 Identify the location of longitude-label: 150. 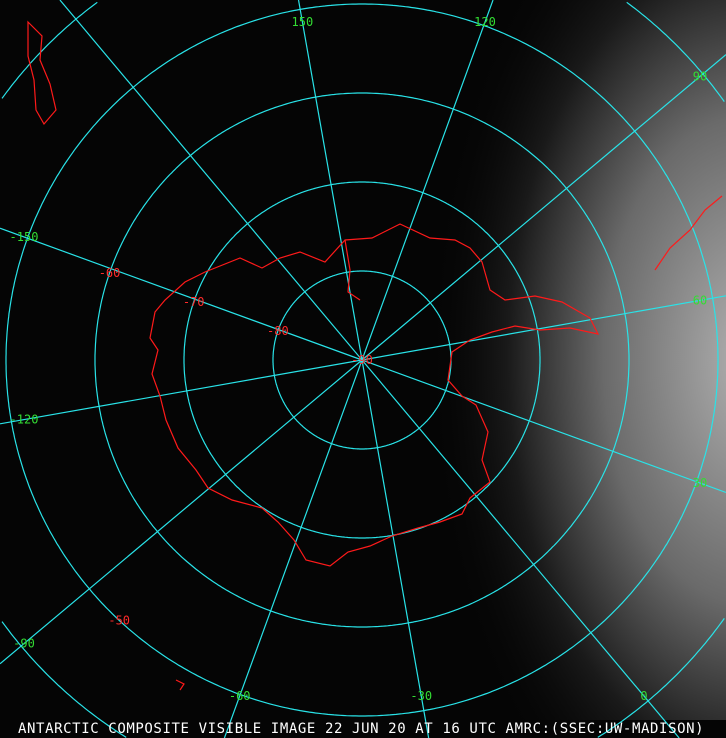
(303, 22).